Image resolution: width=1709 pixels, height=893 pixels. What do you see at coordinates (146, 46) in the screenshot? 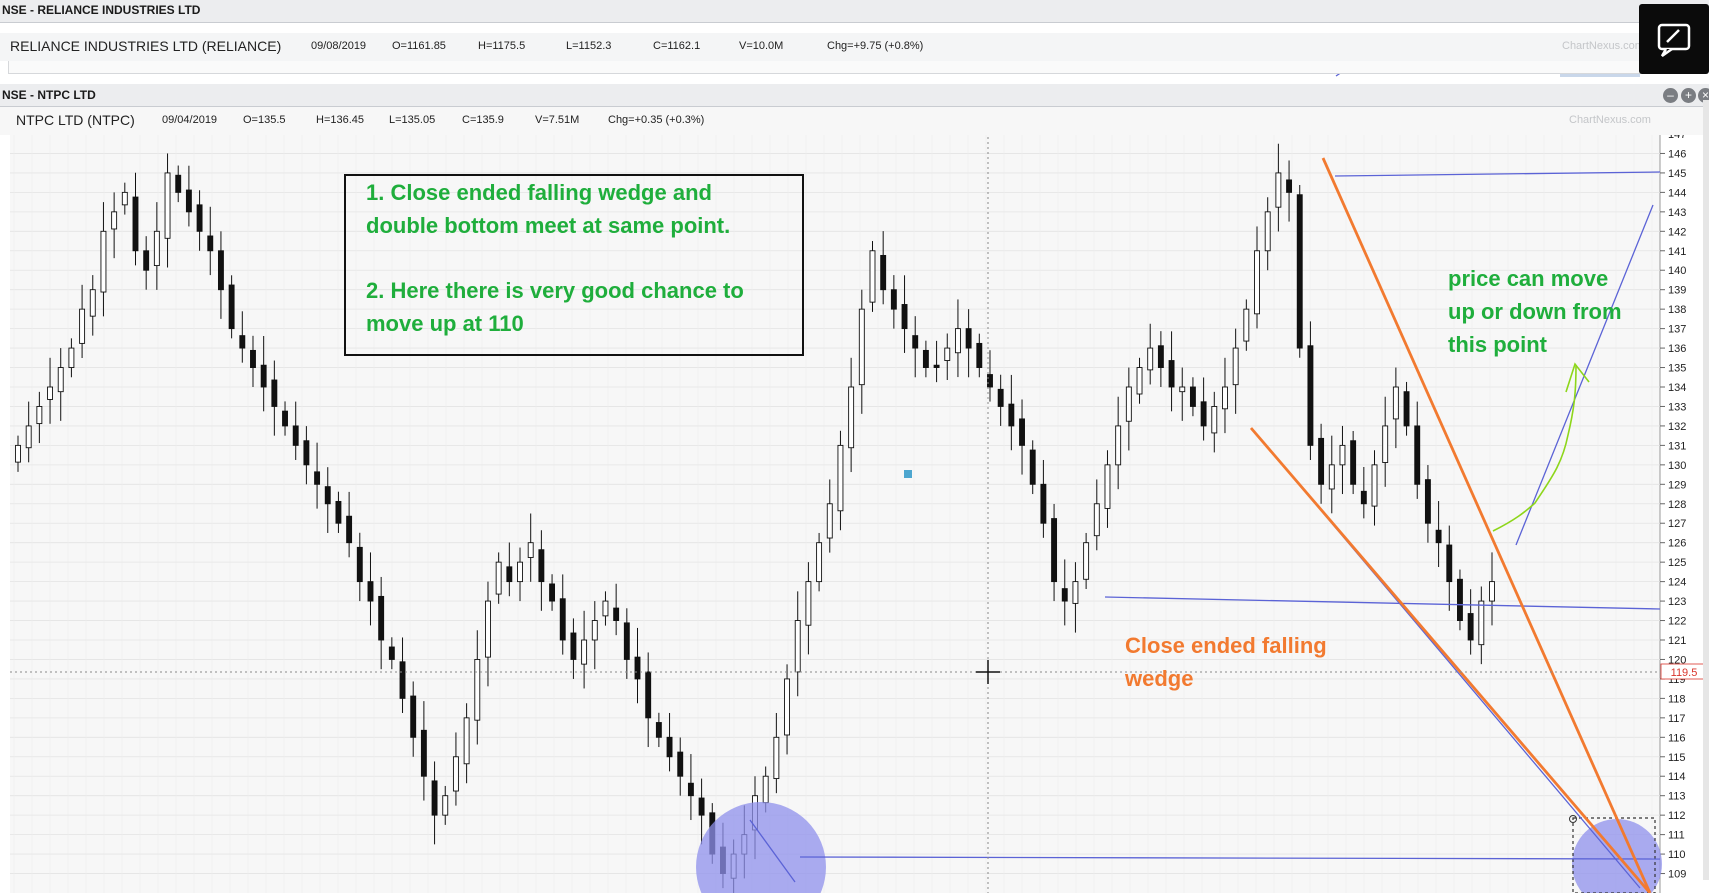
I see `reliance-symbol: RELIANCE INDUSTRIES LTD (RELIANCE)` at bounding box center [146, 46].